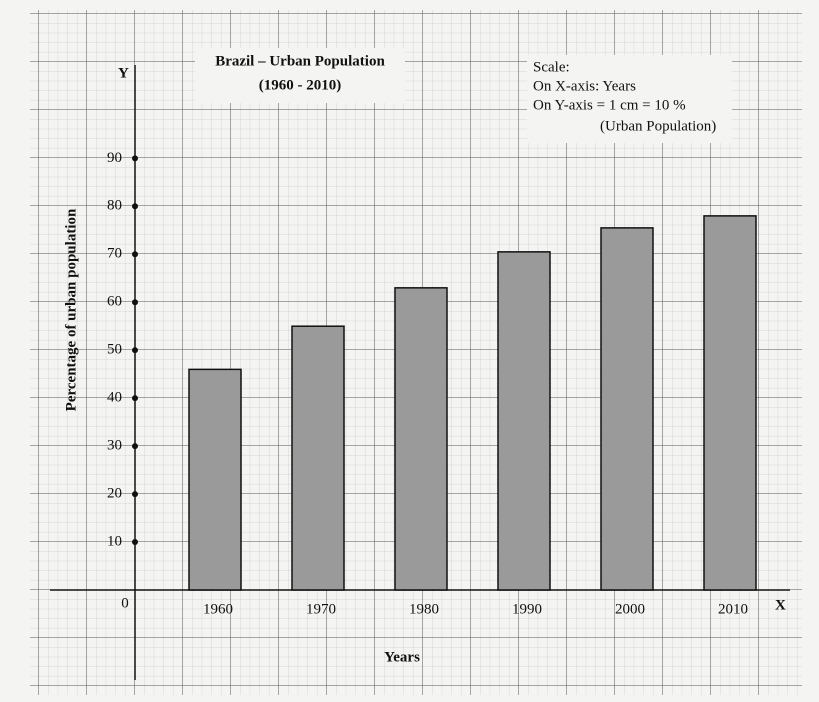  Describe the element at coordinates (300, 75) in the screenshot. I see `title-box` at that location.